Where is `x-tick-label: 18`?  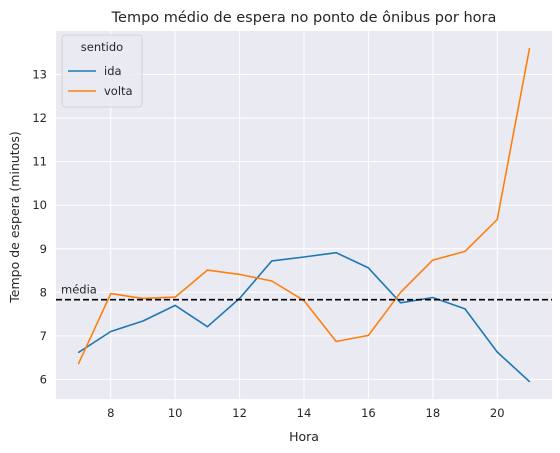
x-tick-label: 18 is located at coordinates (433, 413).